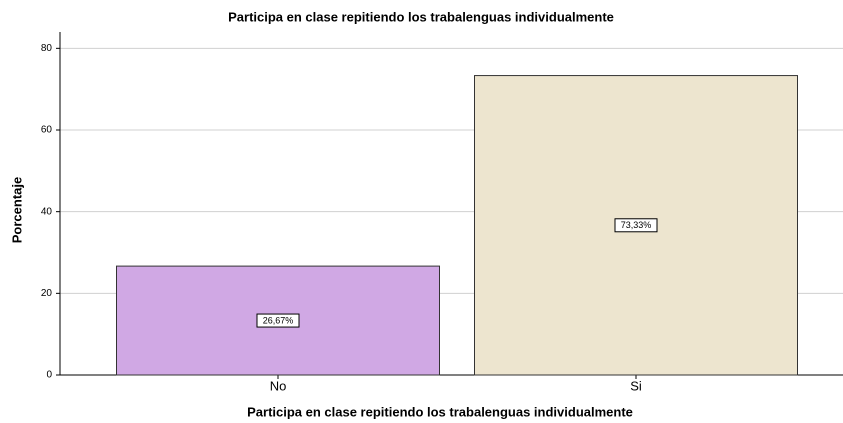 This screenshot has width=843, height=423. I want to click on value-label: 26,67%, so click(278, 320).